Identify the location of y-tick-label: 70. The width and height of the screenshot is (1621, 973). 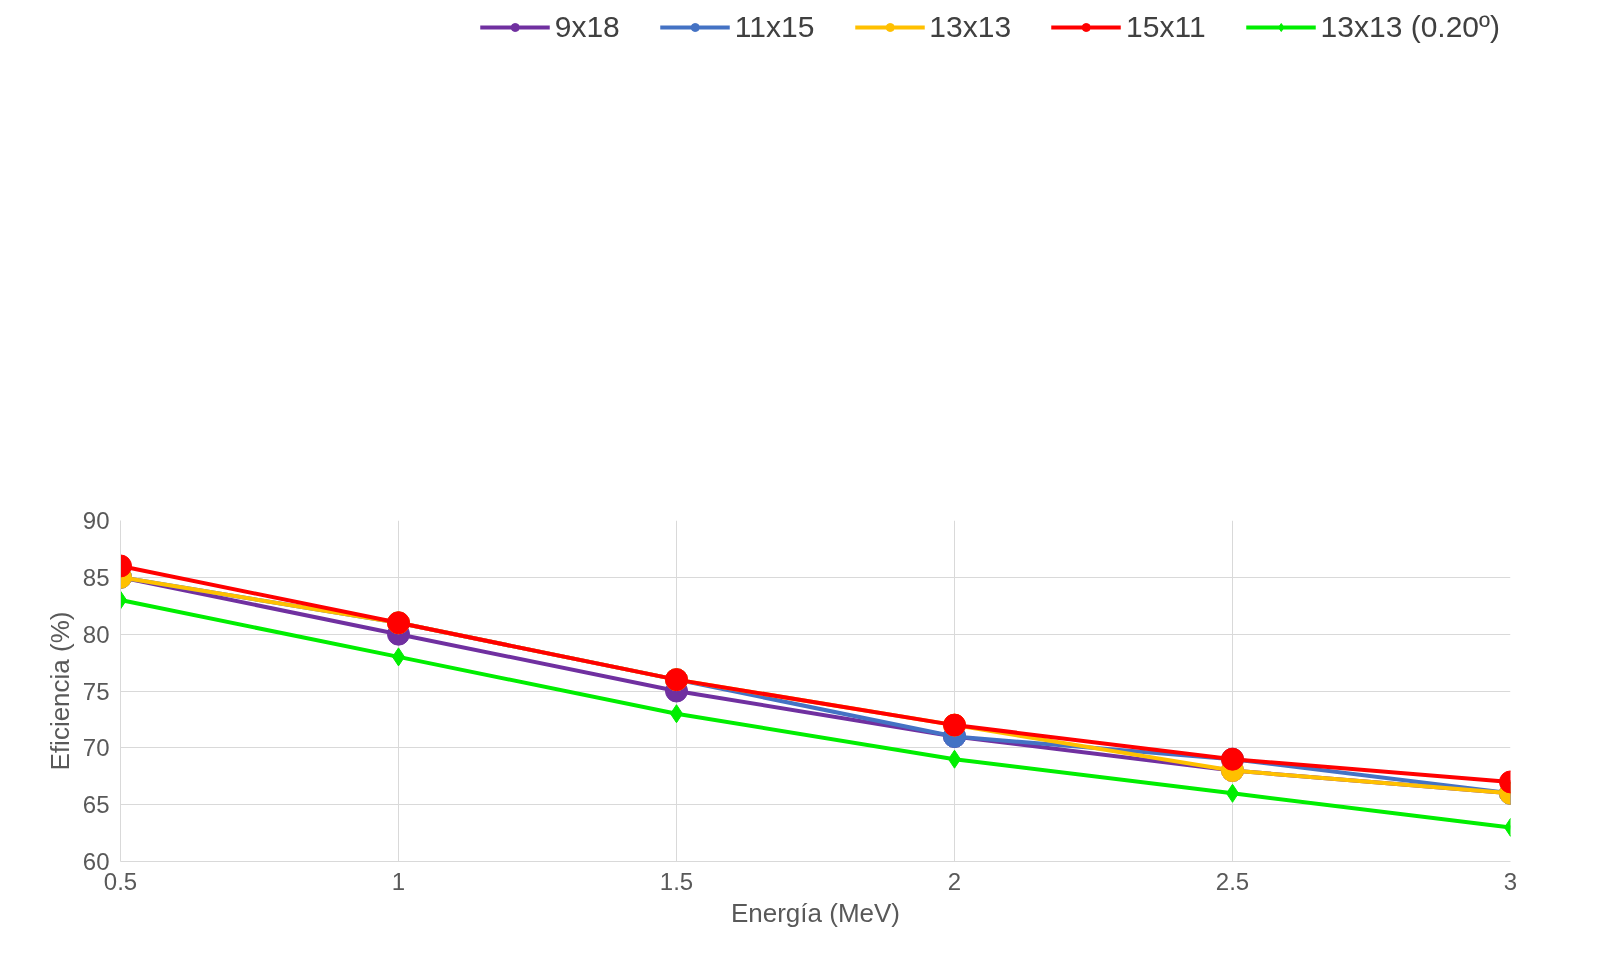
(96, 748).